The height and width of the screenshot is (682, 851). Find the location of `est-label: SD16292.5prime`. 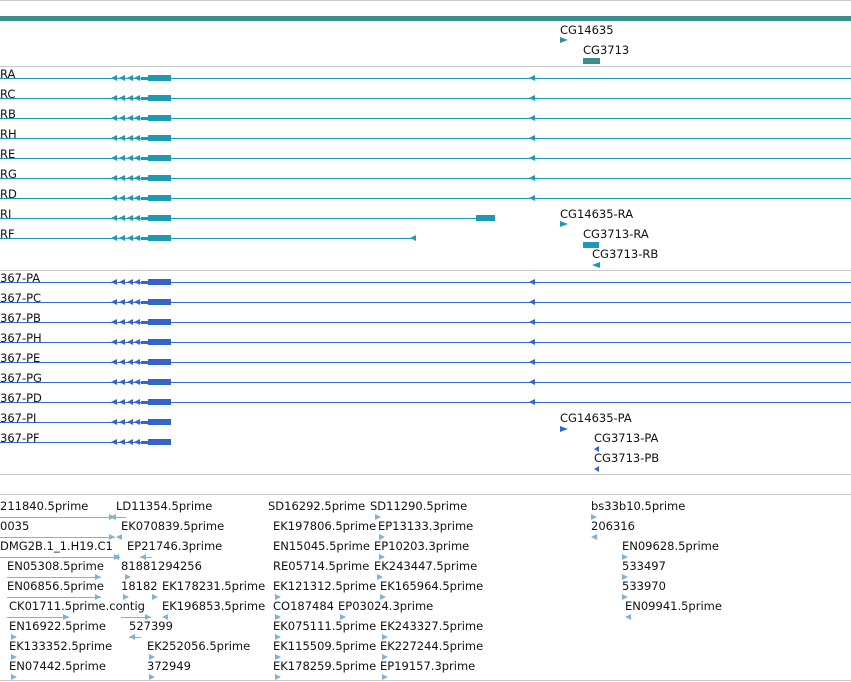

est-label: SD16292.5prime is located at coordinates (317, 506).